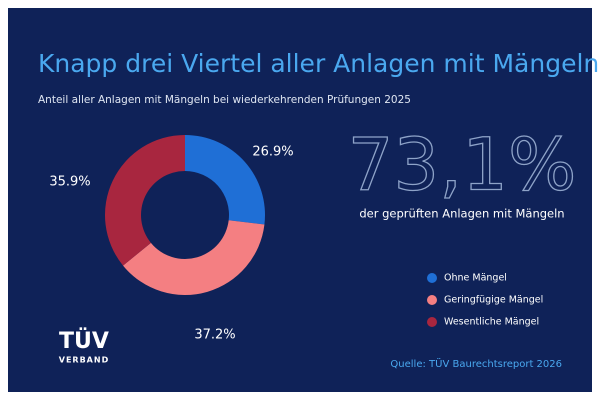  Describe the element at coordinates (461, 214) in the screenshot. I see `highlight-caption: der geprüften Anlagen mit Mängeln` at that location.